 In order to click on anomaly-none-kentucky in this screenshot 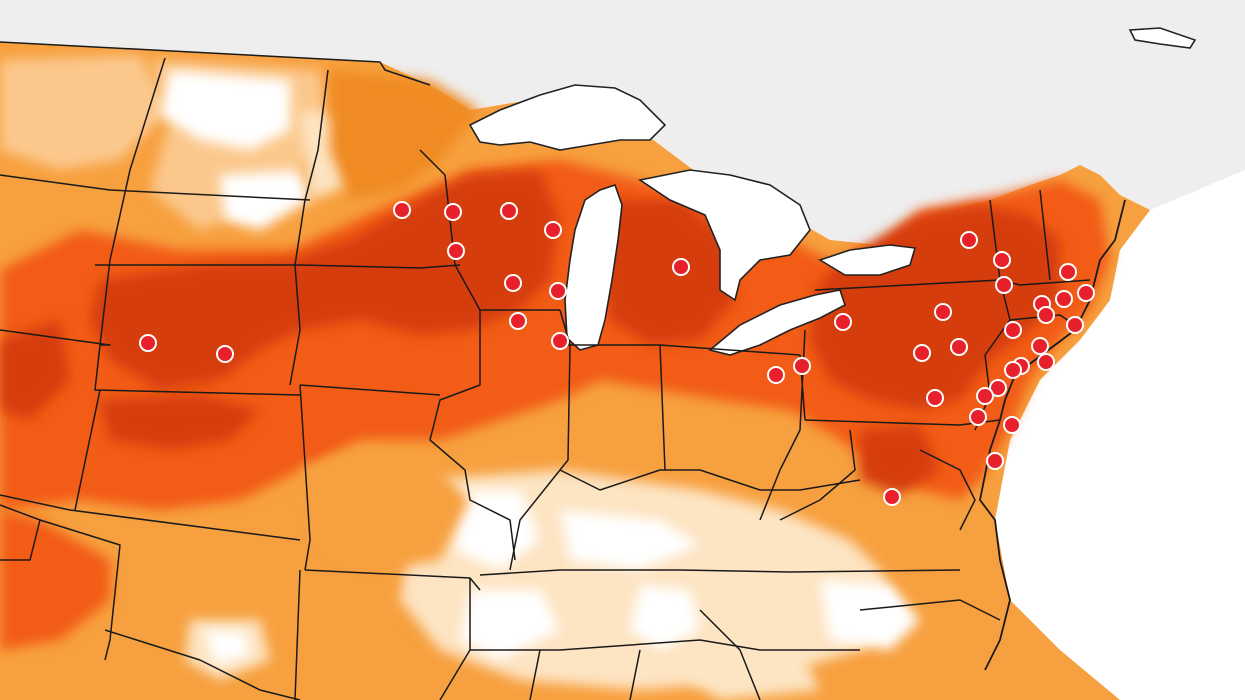, I will do `click(630, 540)`.